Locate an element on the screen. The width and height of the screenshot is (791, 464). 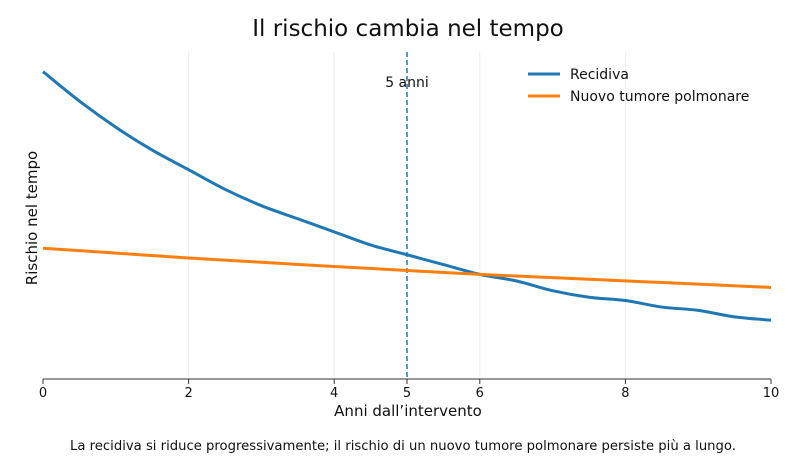
y-axis-label: Rischio nel tempo is located at coordinates (32, 218).